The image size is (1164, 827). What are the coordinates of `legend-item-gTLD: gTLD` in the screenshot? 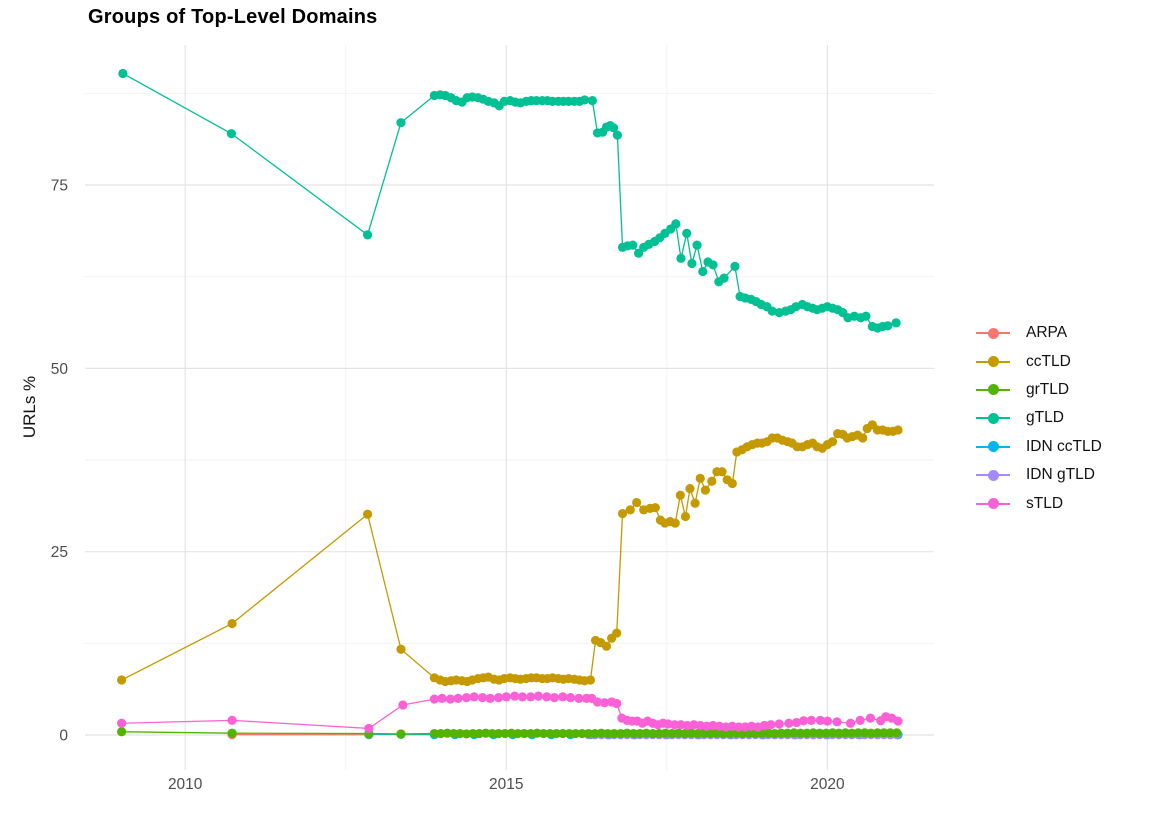 It's located at (1039, 418).